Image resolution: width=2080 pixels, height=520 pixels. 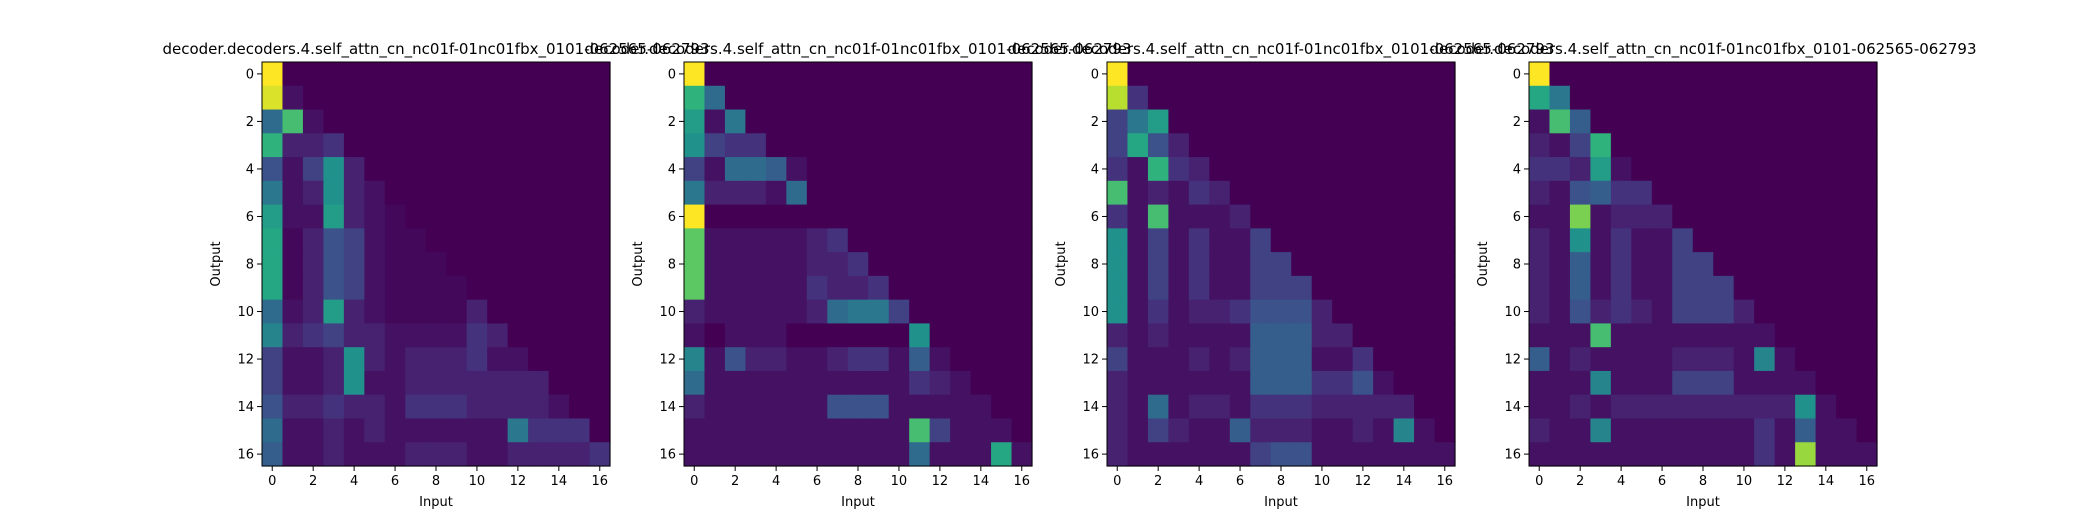 I want to click on x-tick-label: 10, so click(x=1744, y=481).